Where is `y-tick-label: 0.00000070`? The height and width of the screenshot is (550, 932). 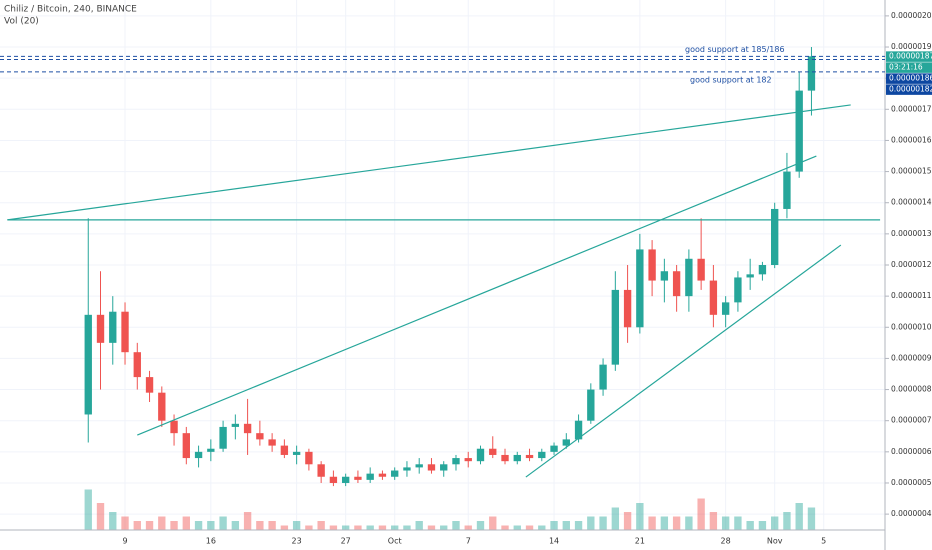 y-tick-label: 0.00000070 is located at coordinates (911, 420).